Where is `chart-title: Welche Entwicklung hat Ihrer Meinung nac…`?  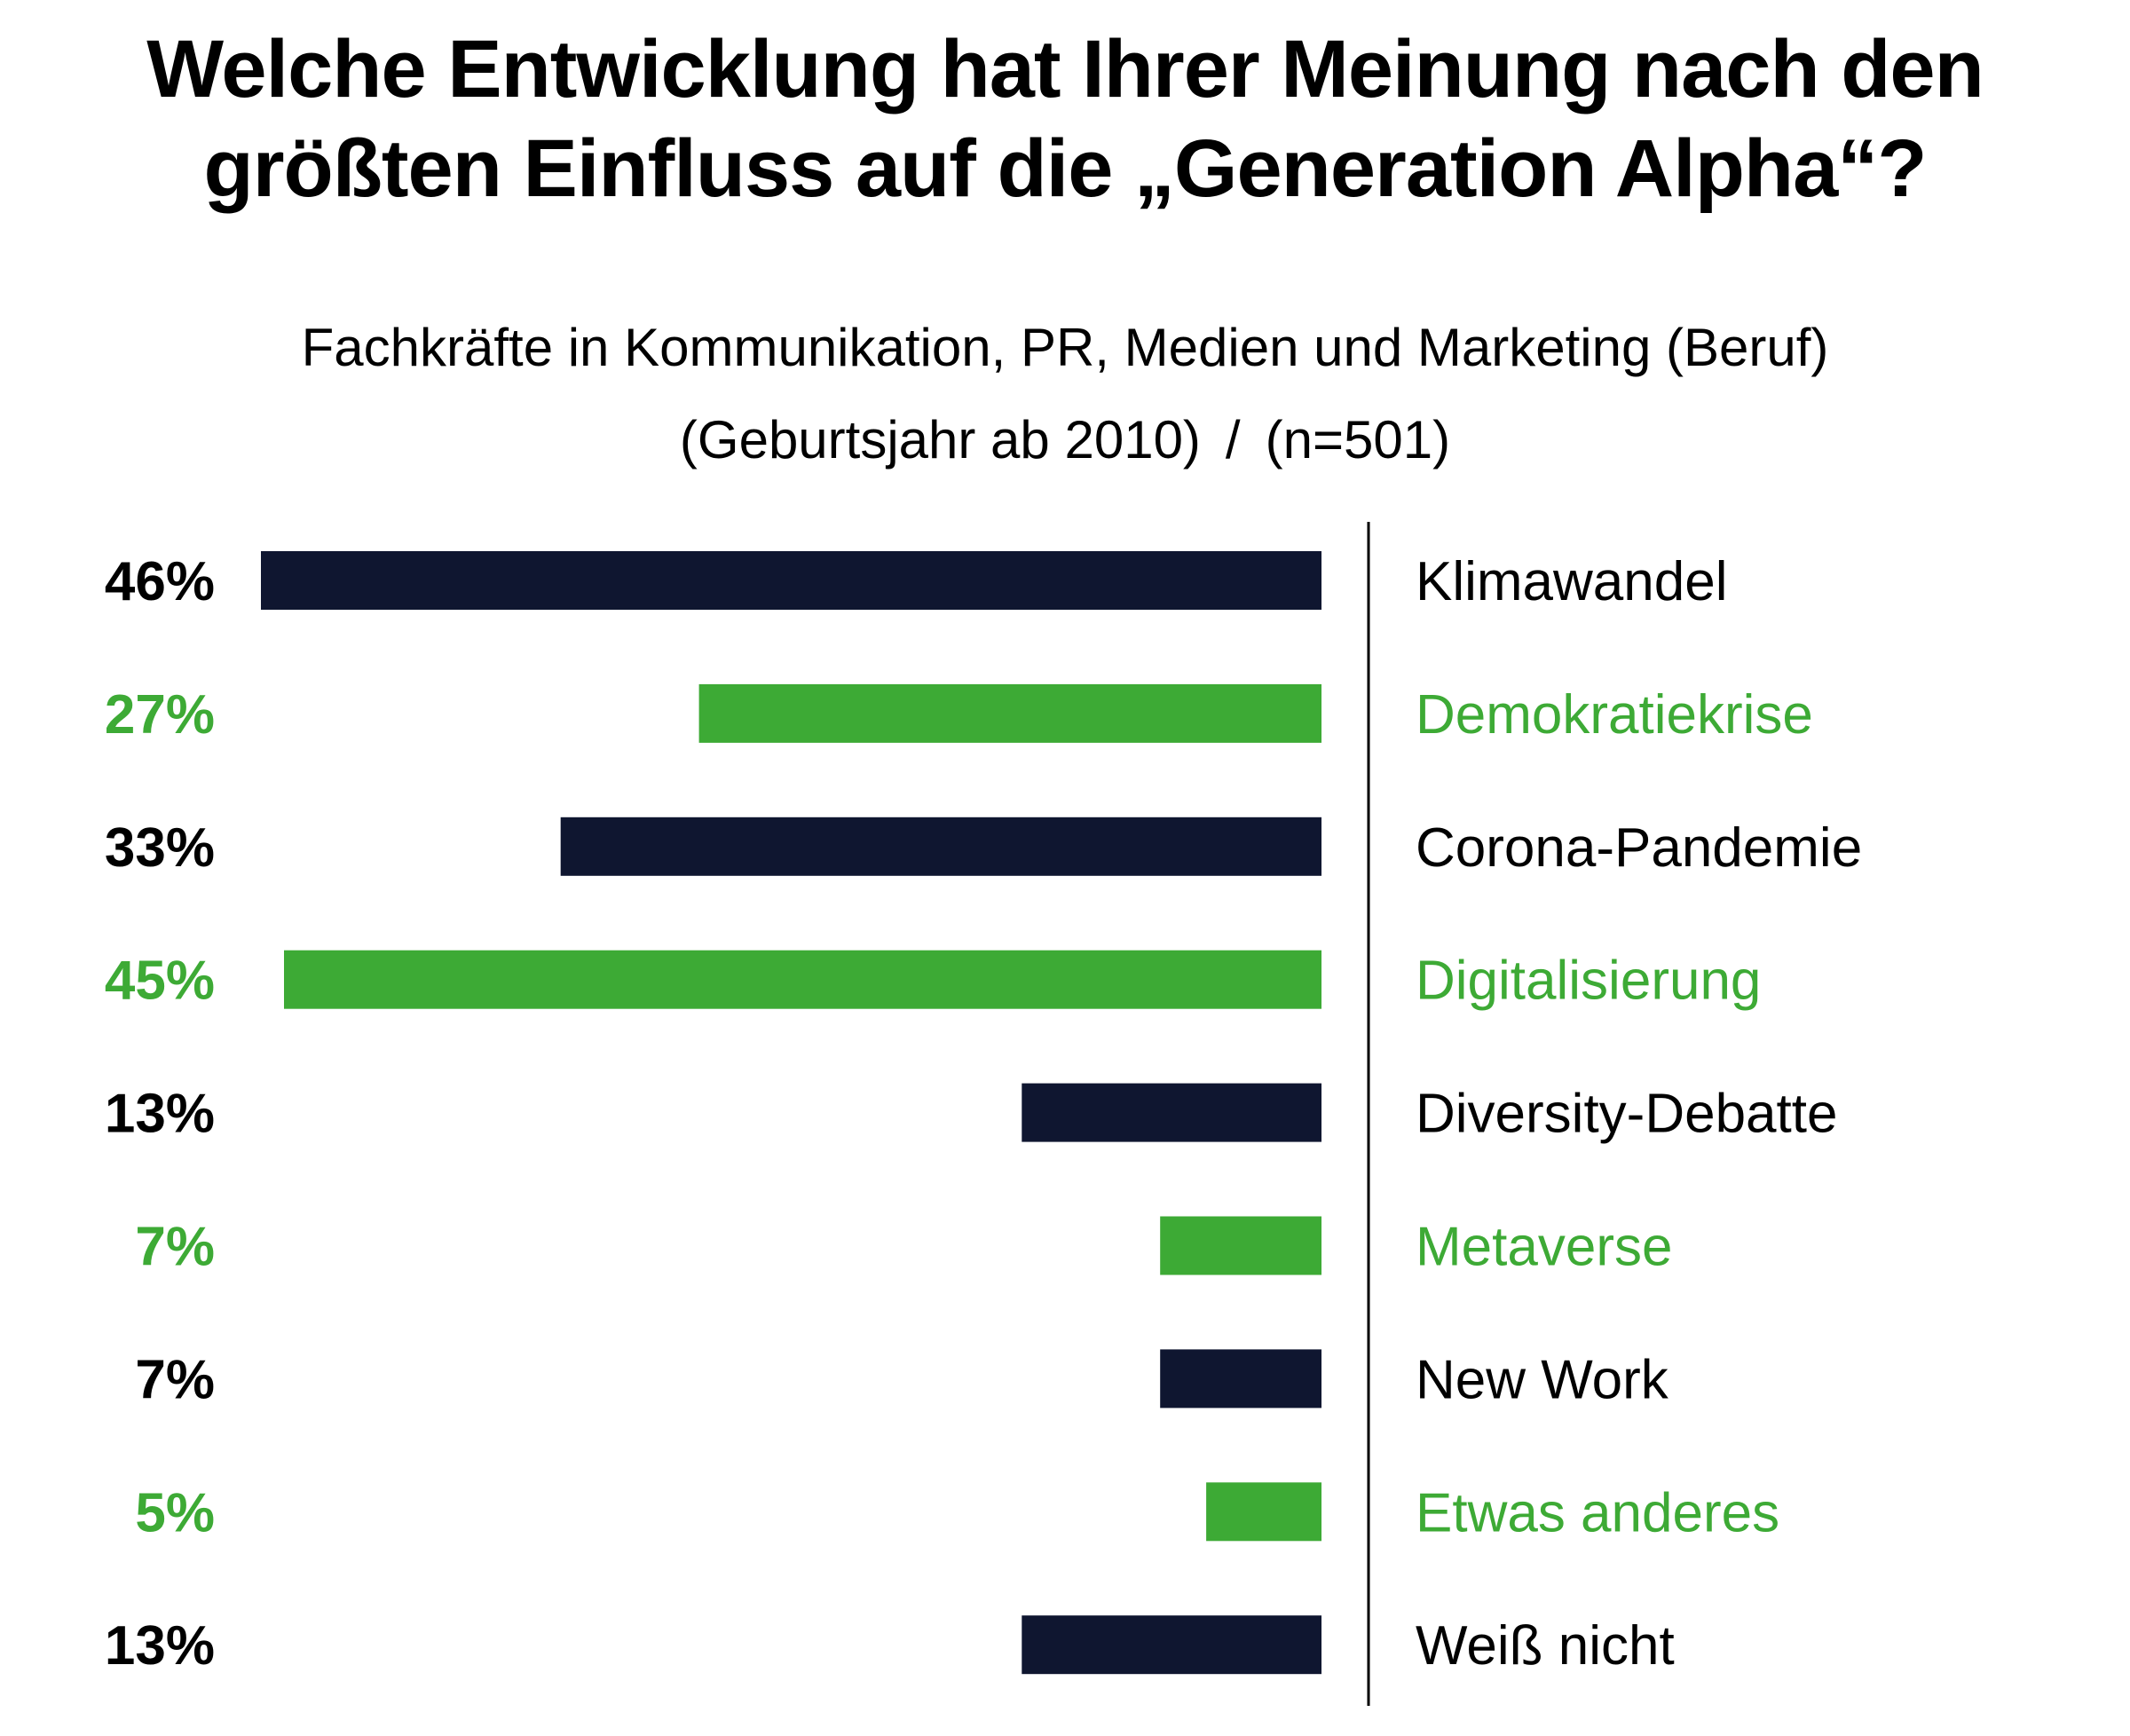 chart-title: Welche Entwicklung hat Ihrer Meinung nac… is located at coordinates (1065, 119).